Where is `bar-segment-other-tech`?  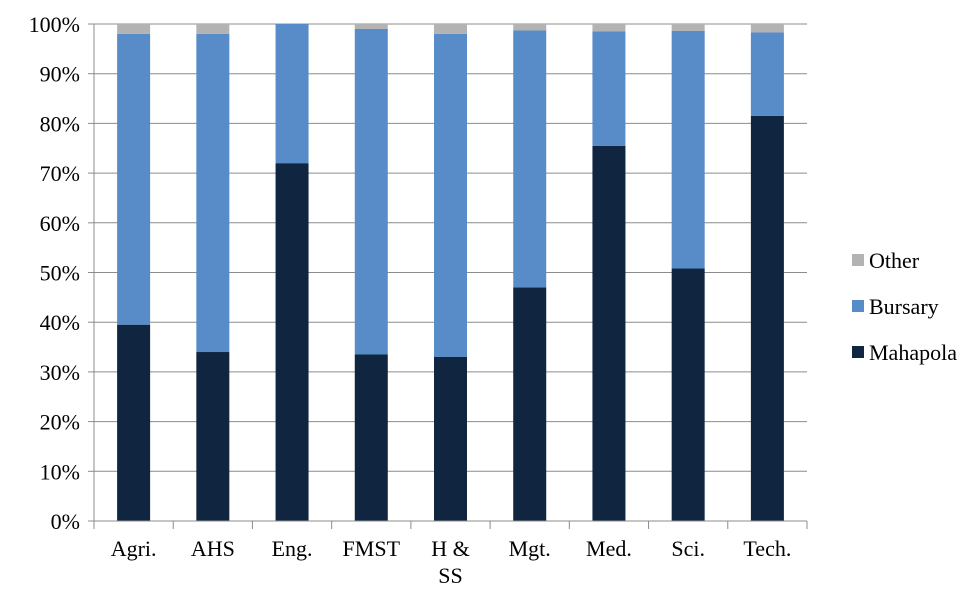
bar-segment-other-tech is located at coordinates (767, 28).